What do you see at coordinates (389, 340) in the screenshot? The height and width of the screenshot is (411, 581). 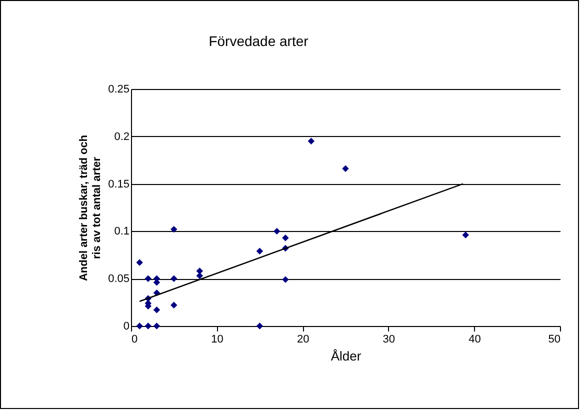 I see `x-tick-label: 30` at bounding box center [389, 340].